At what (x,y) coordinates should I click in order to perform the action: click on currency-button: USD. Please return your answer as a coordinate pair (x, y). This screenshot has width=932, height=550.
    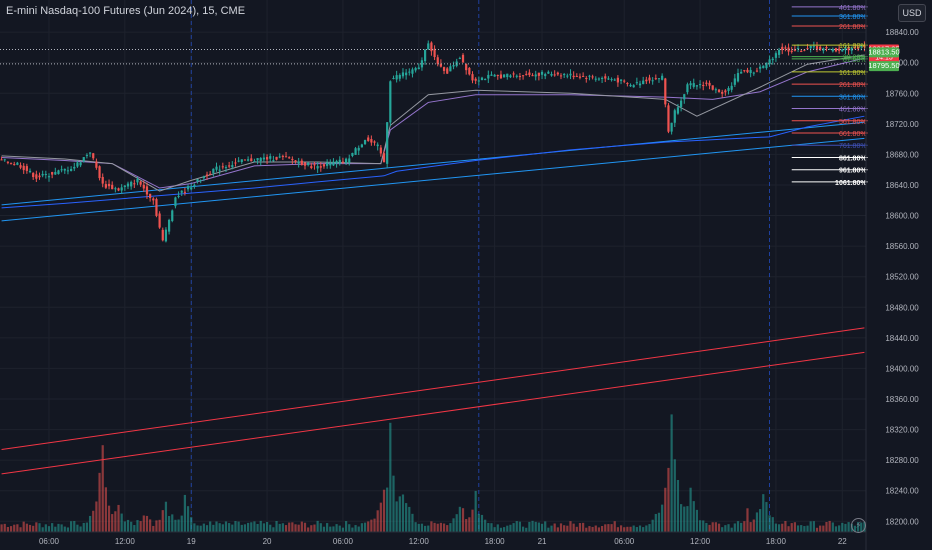
    Looking at the image, I should click on (912, 13).